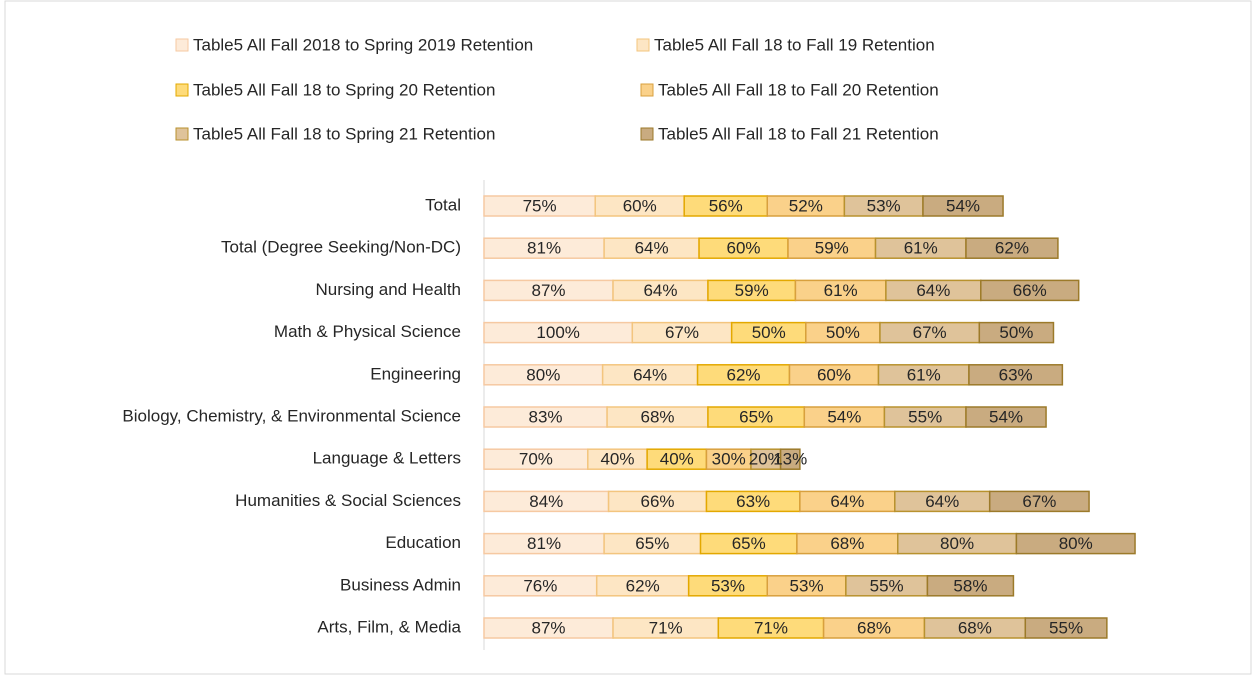 Image resolution: width=1252 pixels, height=675 pixels. Describe the element at coordinates (415, 373) in the screenshot. I see `y-tick-label: Engineering` at that location.